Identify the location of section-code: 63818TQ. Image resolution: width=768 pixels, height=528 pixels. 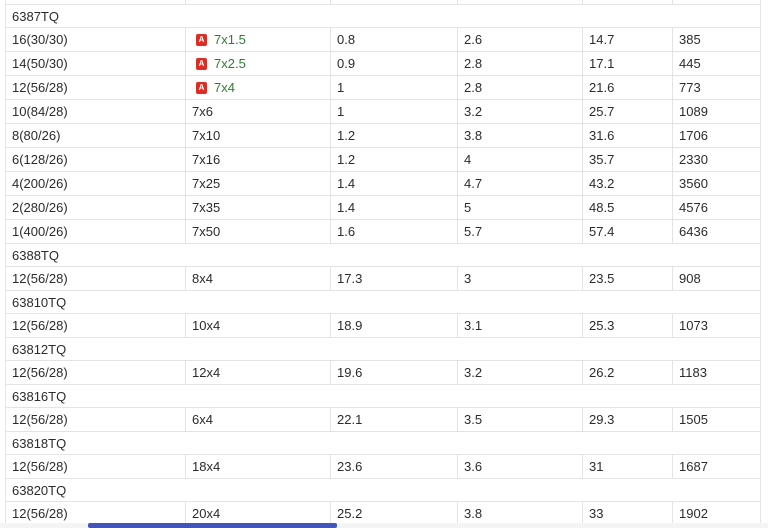
(39, 443).